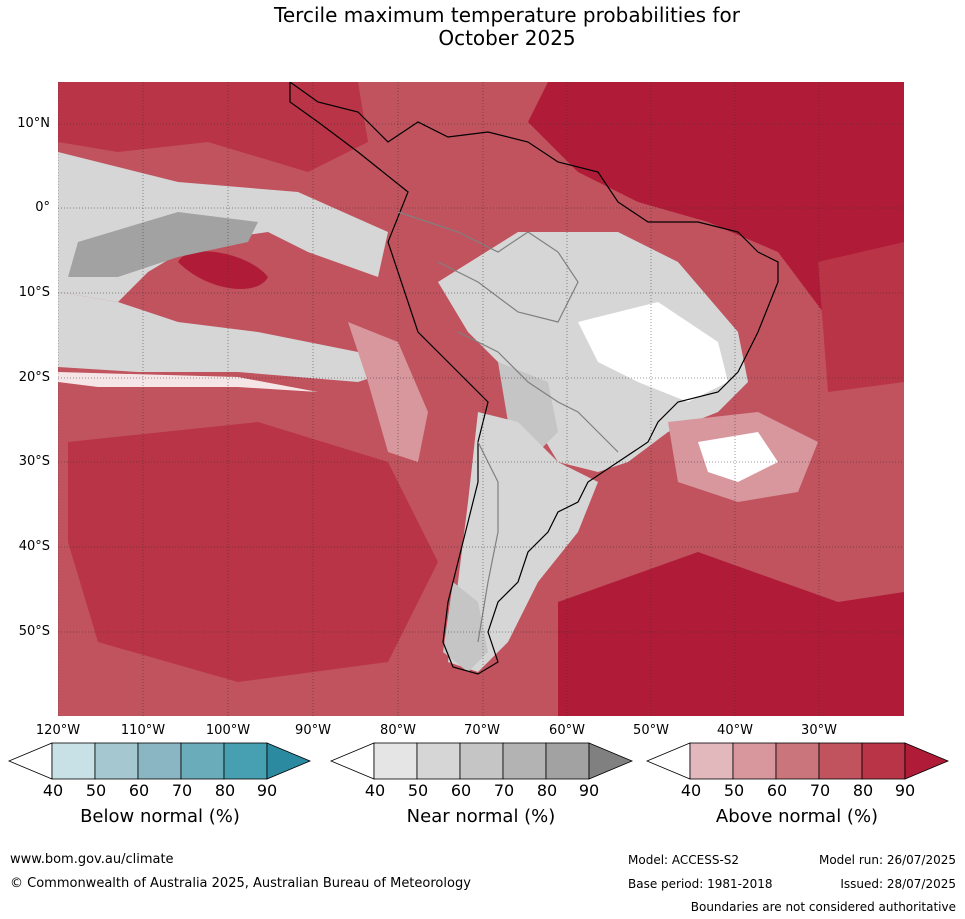 The width and height of the screenshot is (965, 919). Describe the element at coordinates (92, 859) in the screenshot. I see `footer-website: www.bom.gov.au/climate` at that location.